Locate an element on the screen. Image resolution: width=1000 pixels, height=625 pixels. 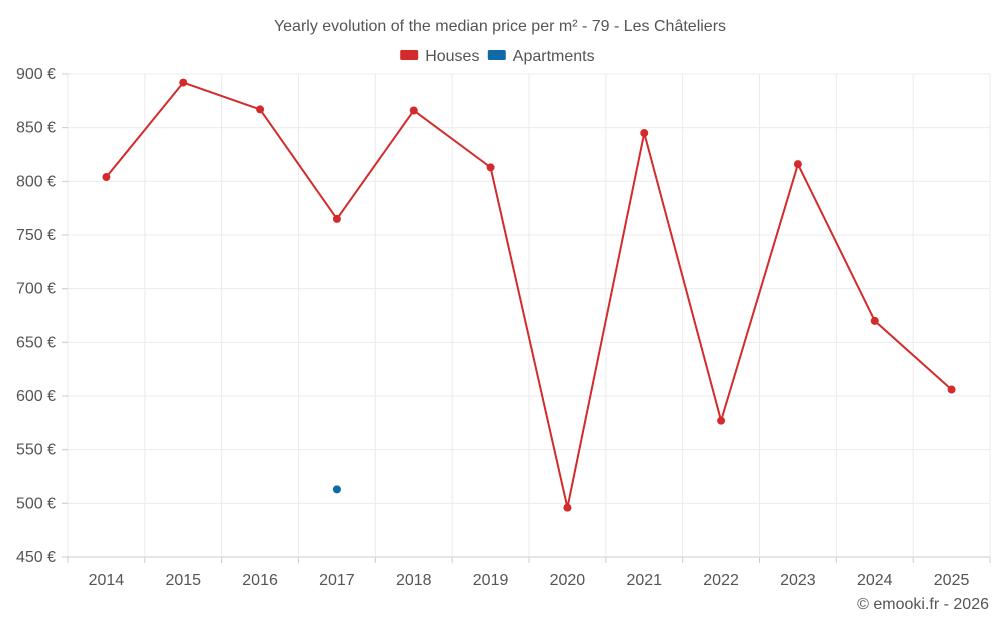
y-tick-label: 550 € is located at coordinates (36, 450).